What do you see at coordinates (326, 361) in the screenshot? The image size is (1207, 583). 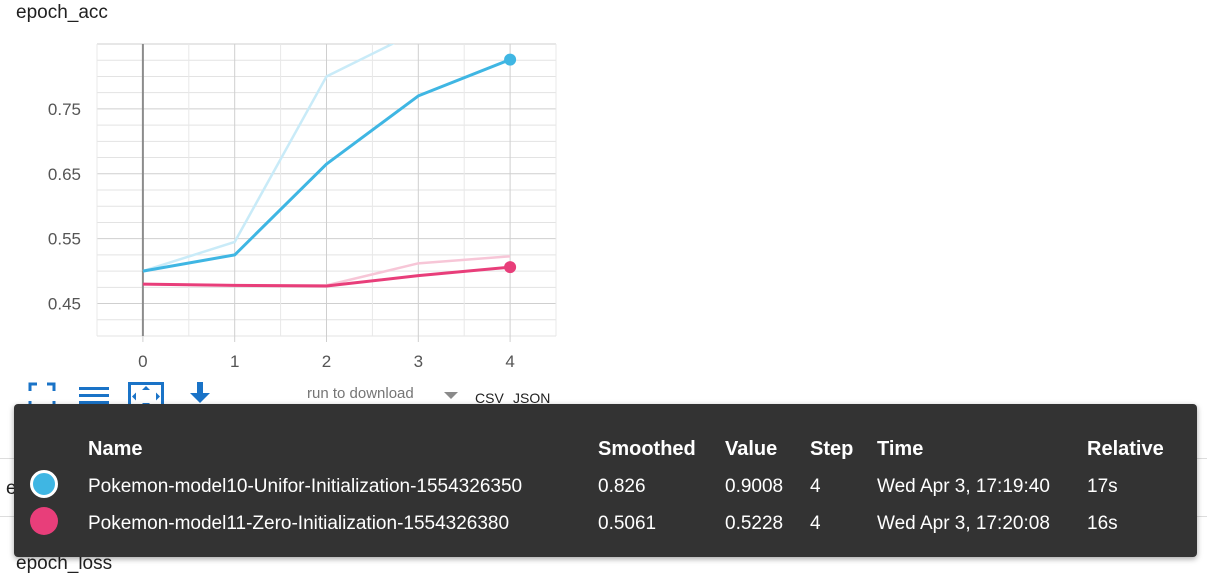 I see `x-tick-label: 2` at bounding box center [326, 361].